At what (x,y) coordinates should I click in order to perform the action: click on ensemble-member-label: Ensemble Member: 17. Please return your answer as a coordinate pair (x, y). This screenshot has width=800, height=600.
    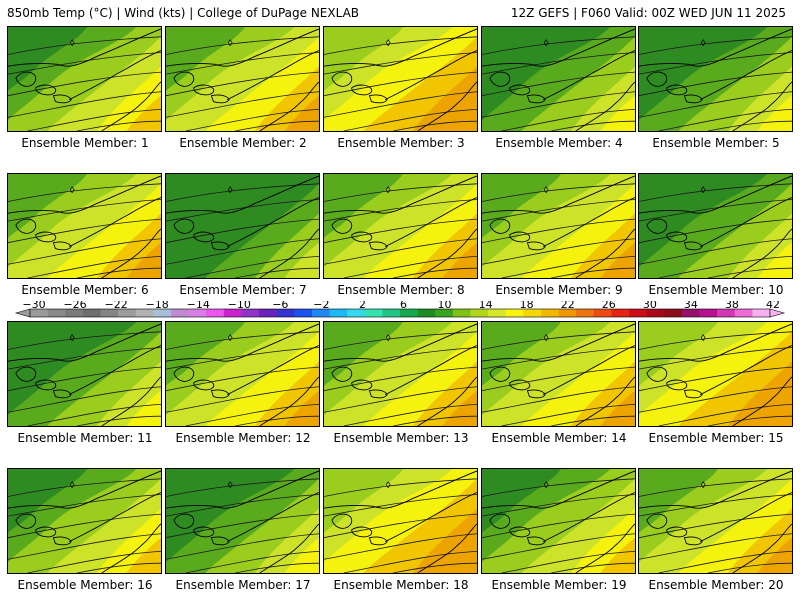
    Looking at the image, I should click on (243, 585).